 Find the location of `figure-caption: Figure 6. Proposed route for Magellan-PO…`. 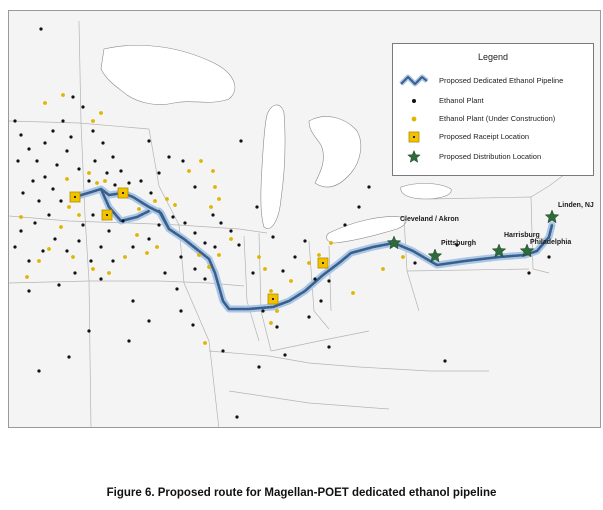

figure-caption: Figure 6. Proposed route for Magellan-PO… is located at coordinates (301, 493).